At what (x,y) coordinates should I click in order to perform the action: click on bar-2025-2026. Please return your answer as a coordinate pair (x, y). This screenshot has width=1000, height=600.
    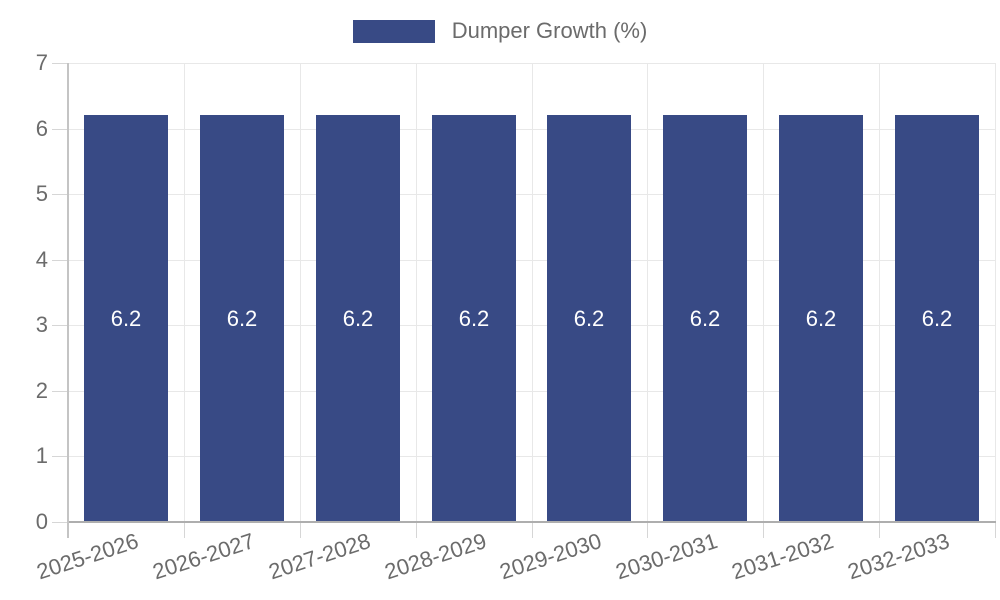
    Looking at the image, I should click on (126, 318).